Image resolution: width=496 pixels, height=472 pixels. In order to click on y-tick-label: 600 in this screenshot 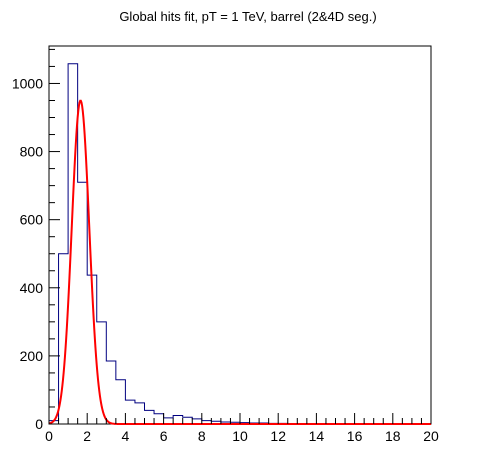, I will do `click(32, 220)`.